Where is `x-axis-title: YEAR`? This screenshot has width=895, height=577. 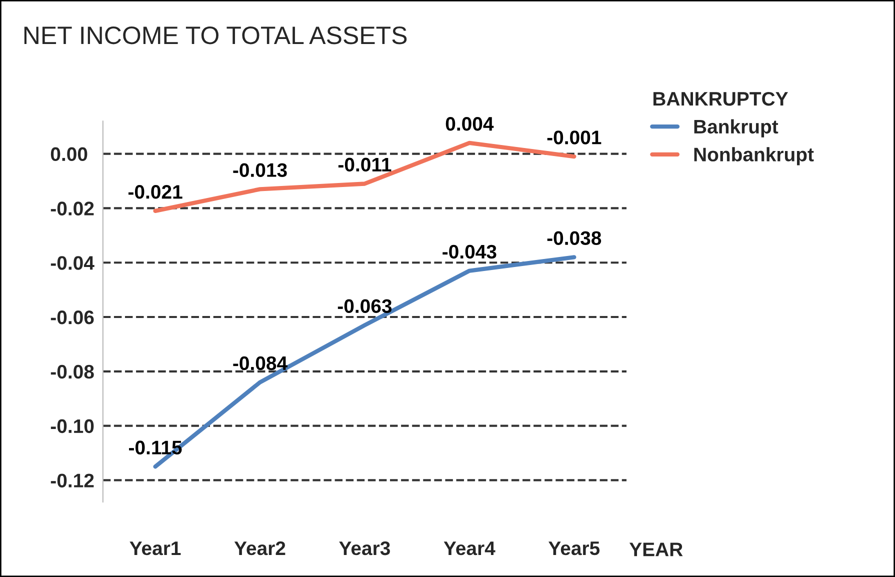
x-axis-title: YEAR is located at coordinates (656, 549).